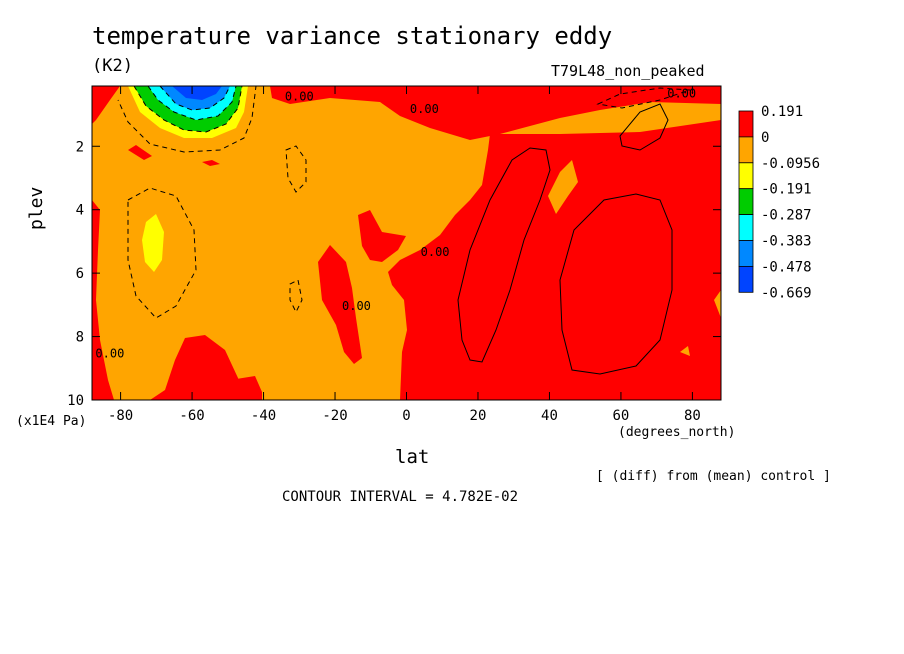 The image size is (904, 654). I want to click on y-tick-label: 10, so click(75, 401).